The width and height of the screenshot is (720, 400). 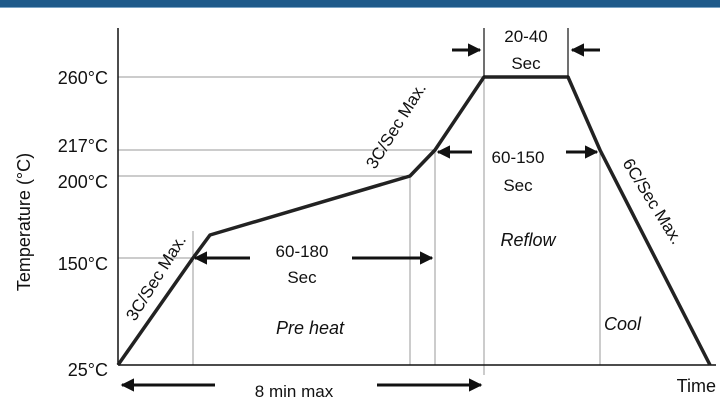 What do you see at coordinates (526, 63) in the screenshot?
I see `peak-time-unit: Sec` at bounding box center [526, 63].